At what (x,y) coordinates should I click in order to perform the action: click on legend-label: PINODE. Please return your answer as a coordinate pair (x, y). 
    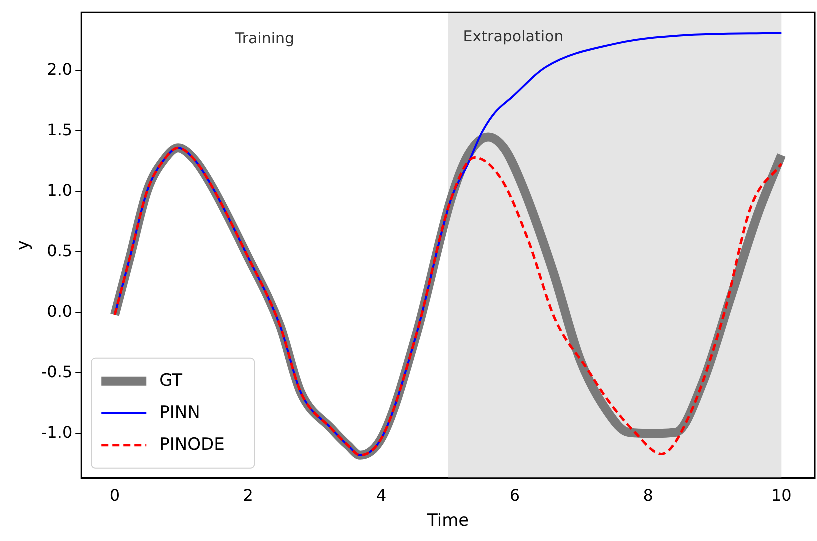
    Looking at the image, I should click on (192, 444).